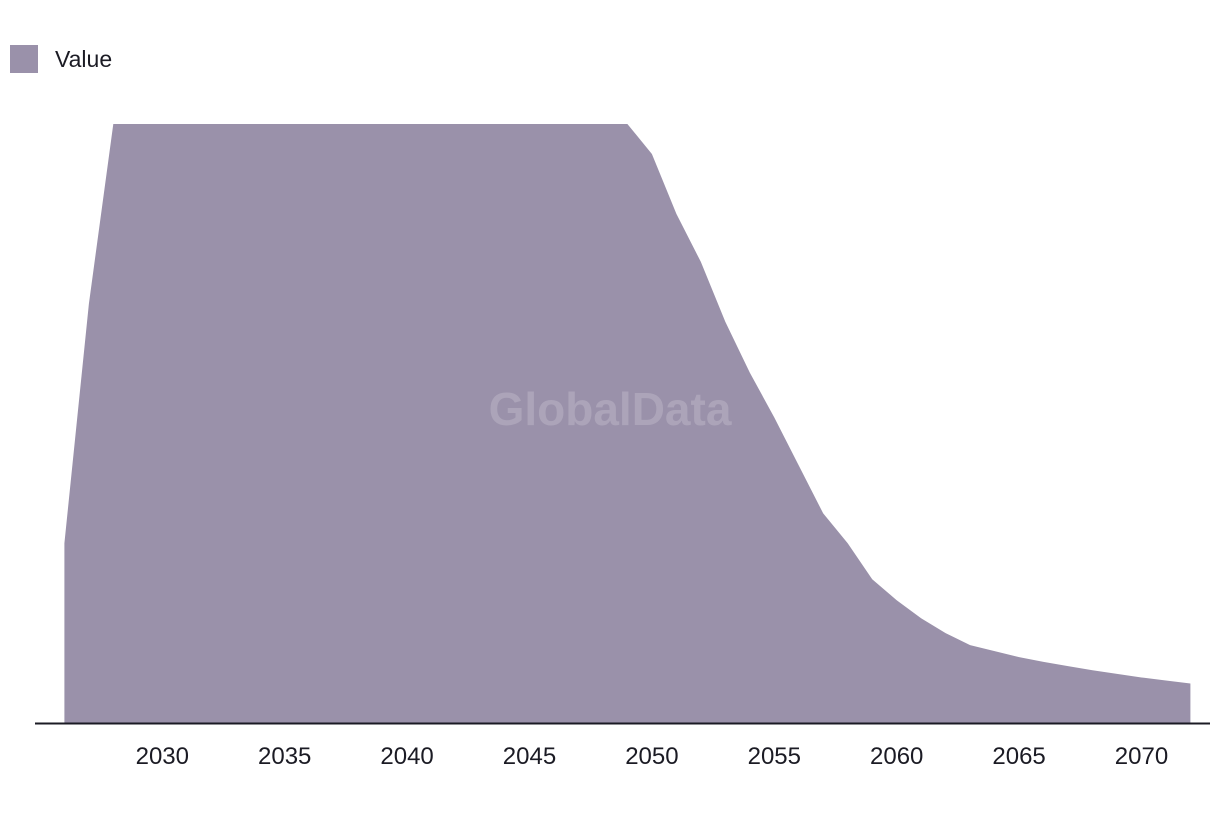 Image resolution: width=1220 pixels, height=816 pixels. I want to click on x-tick-label: 2055, so click(774, 756).